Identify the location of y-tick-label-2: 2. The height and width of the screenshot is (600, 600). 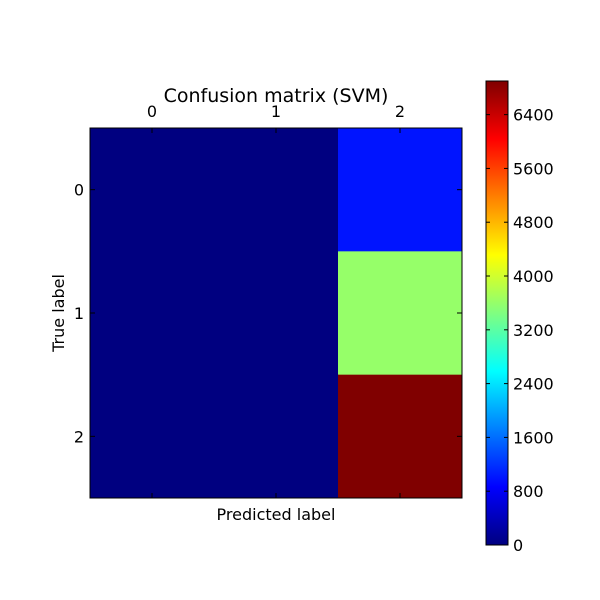
(79, 436).